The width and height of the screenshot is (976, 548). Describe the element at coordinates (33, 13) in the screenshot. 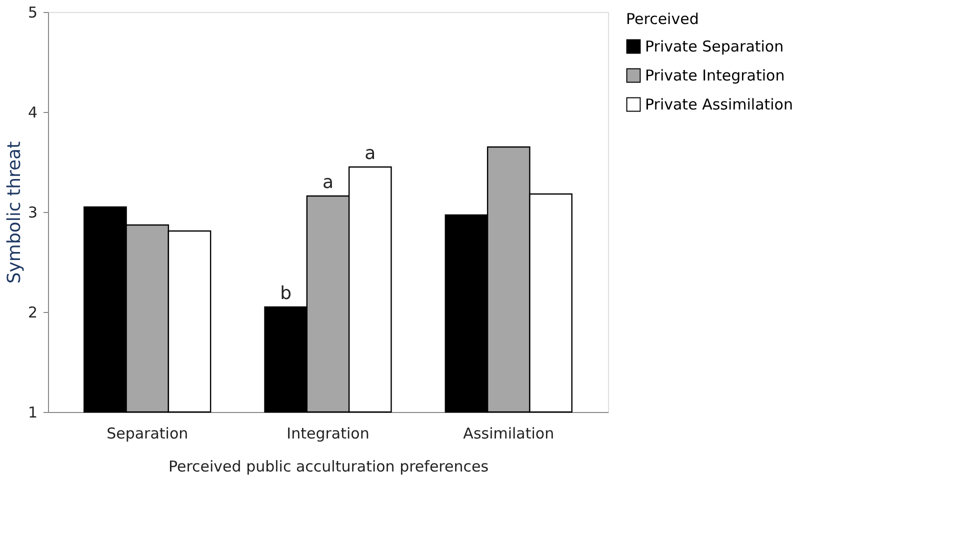

I see `y-tick-label: 5` at that location.